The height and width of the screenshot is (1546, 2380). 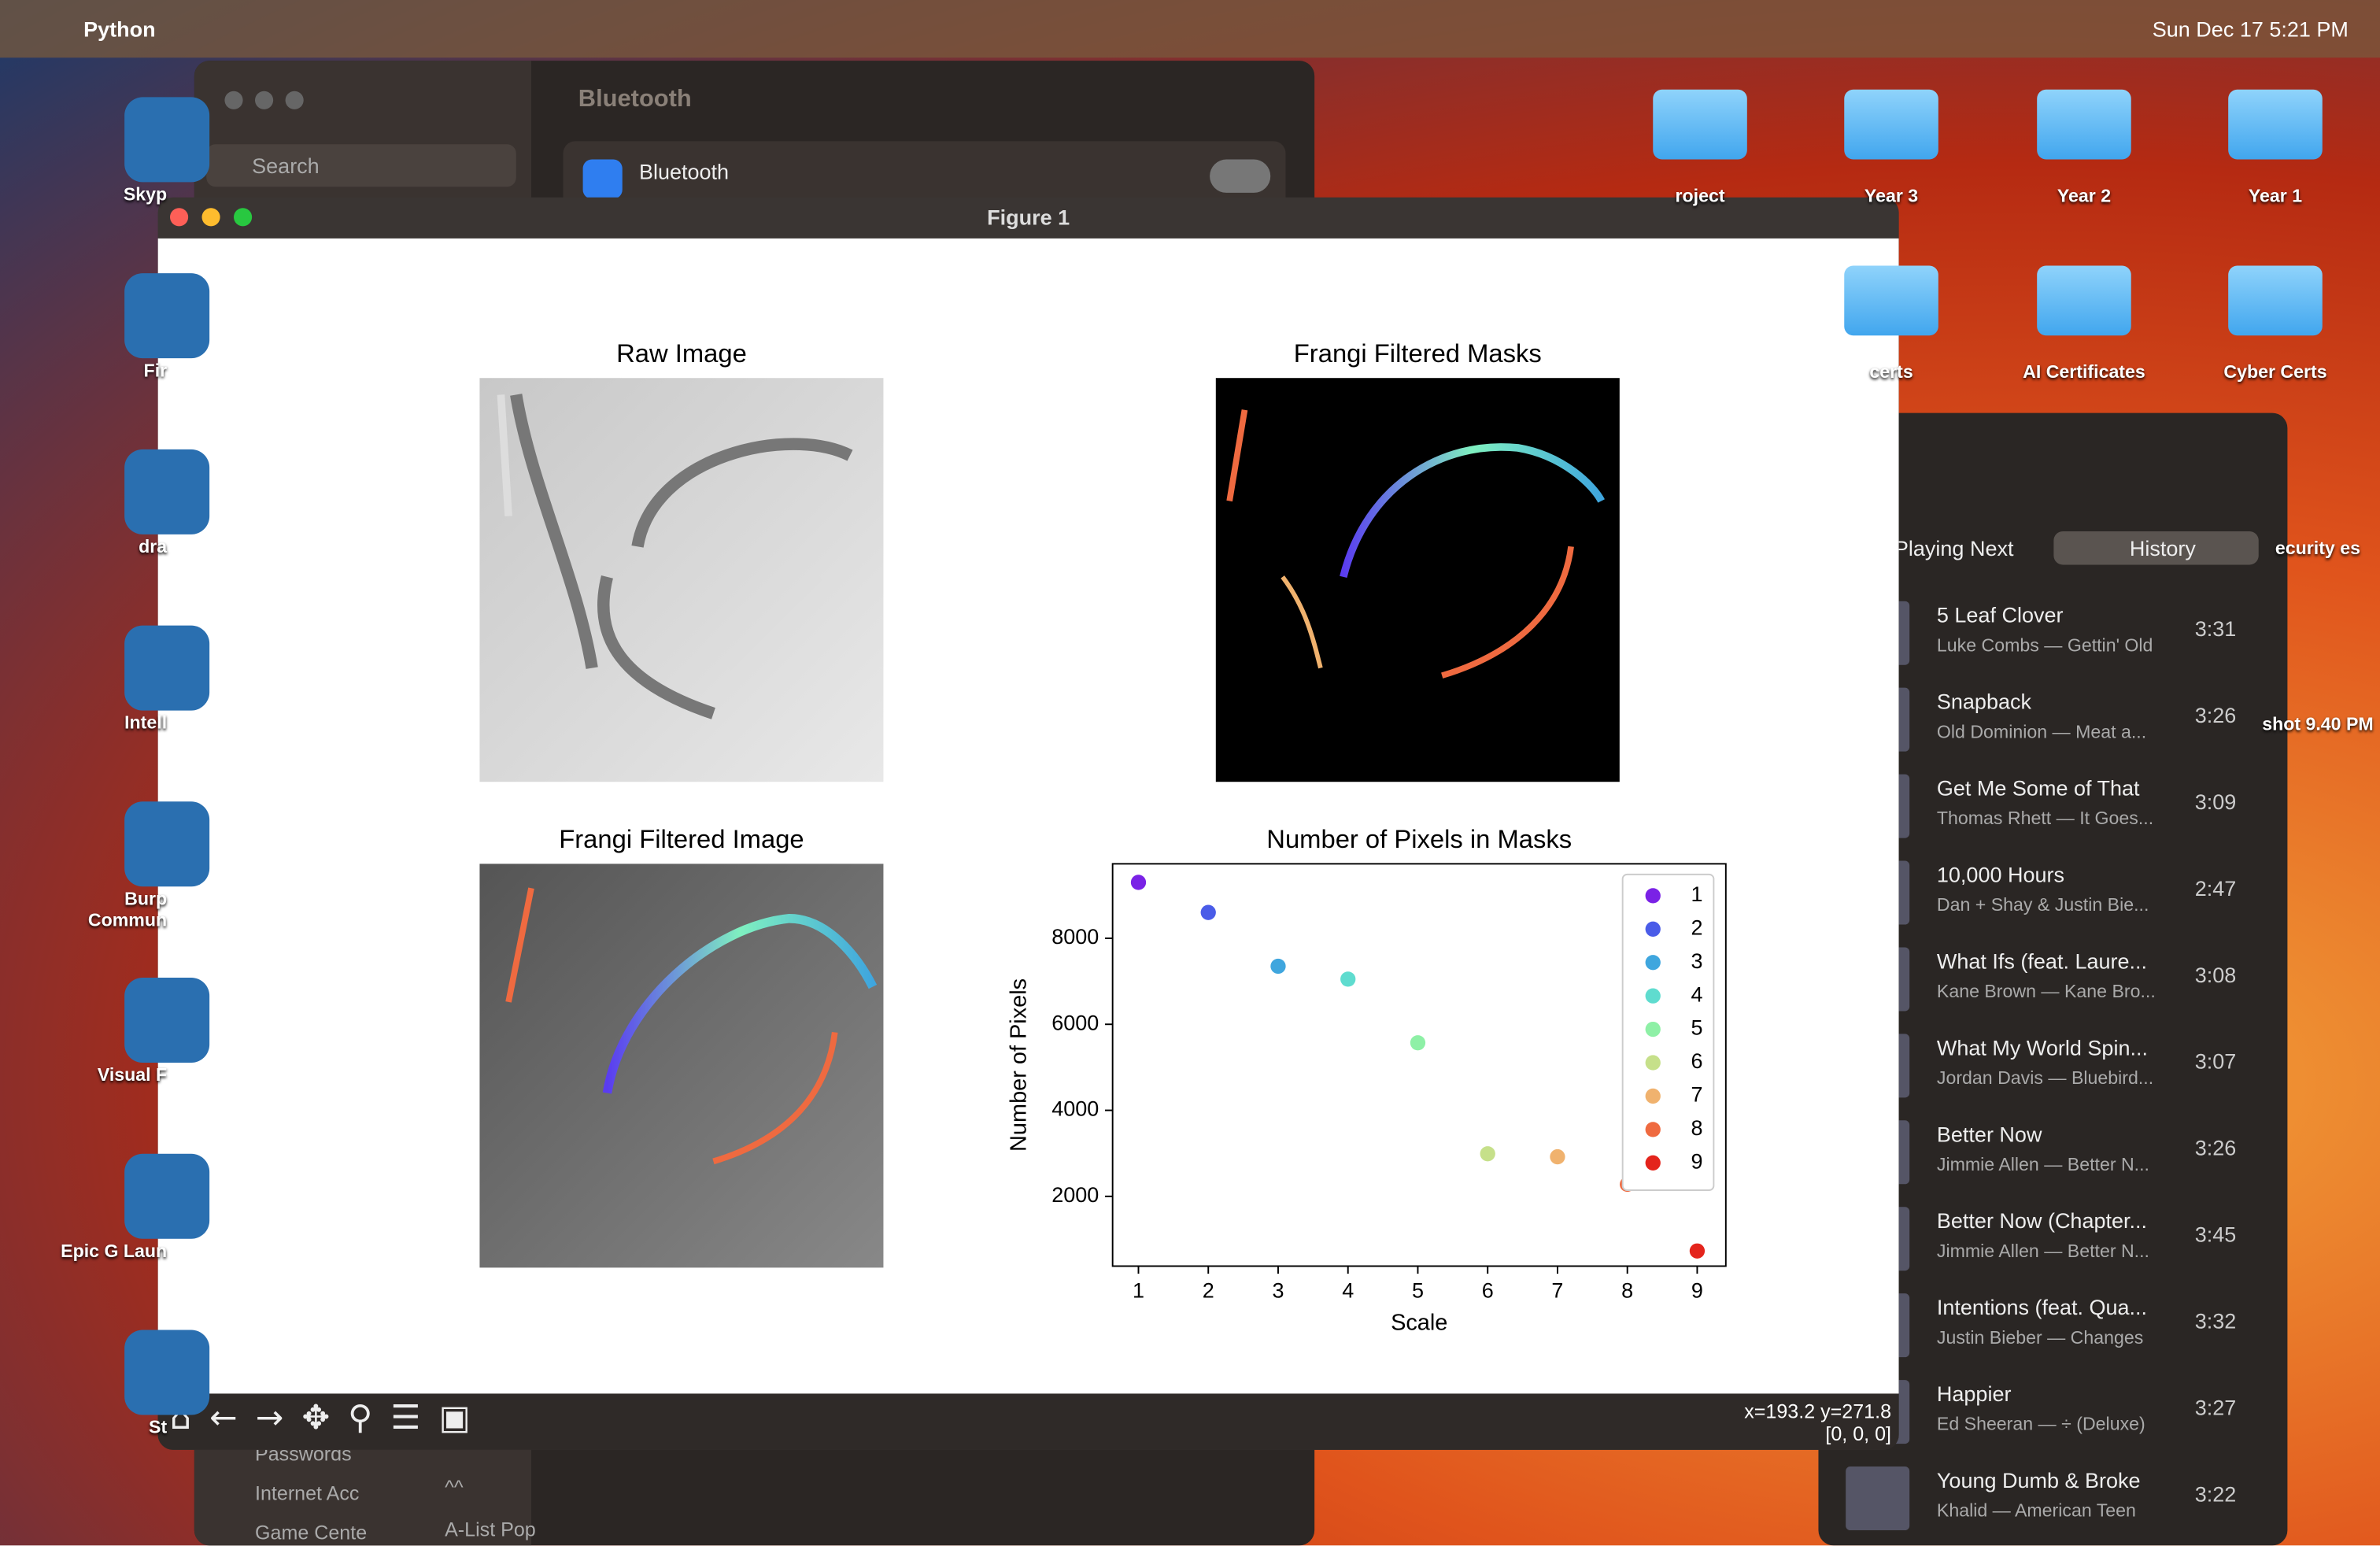 I want to click on track-title: 10,000 Hours, so click(x=2000, y=875).